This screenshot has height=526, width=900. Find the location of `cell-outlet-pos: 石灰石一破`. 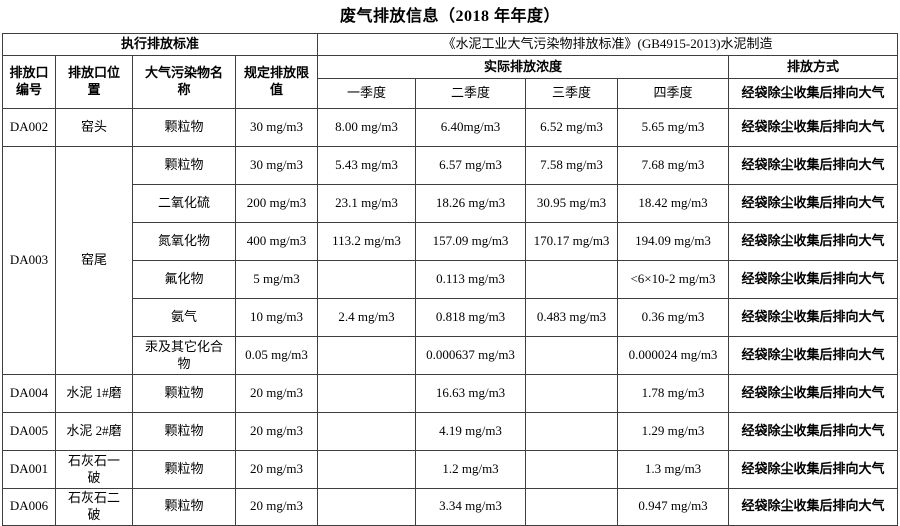

cell-outlet-pos: 石灰石一破 is located at coordinates (94, 469).